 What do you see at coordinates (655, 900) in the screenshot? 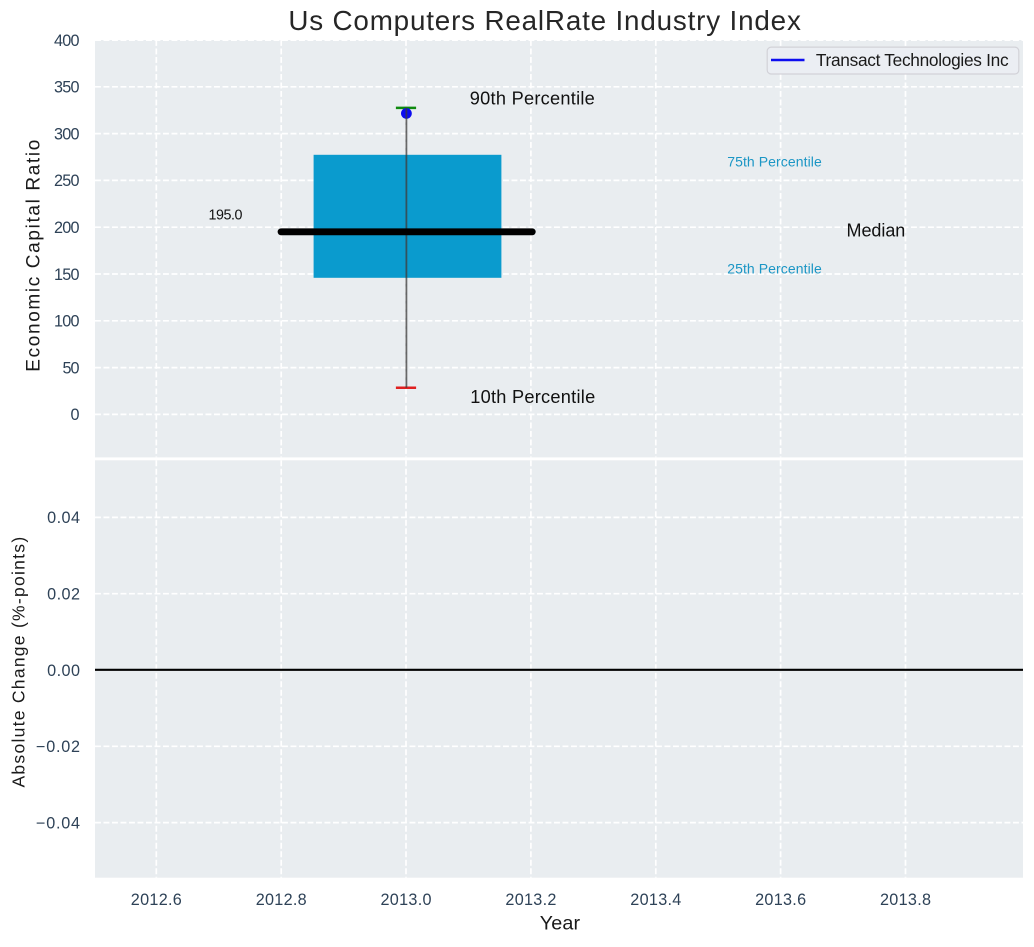
I see `svg-text: 2013.4` at bounding box center [655, 900].